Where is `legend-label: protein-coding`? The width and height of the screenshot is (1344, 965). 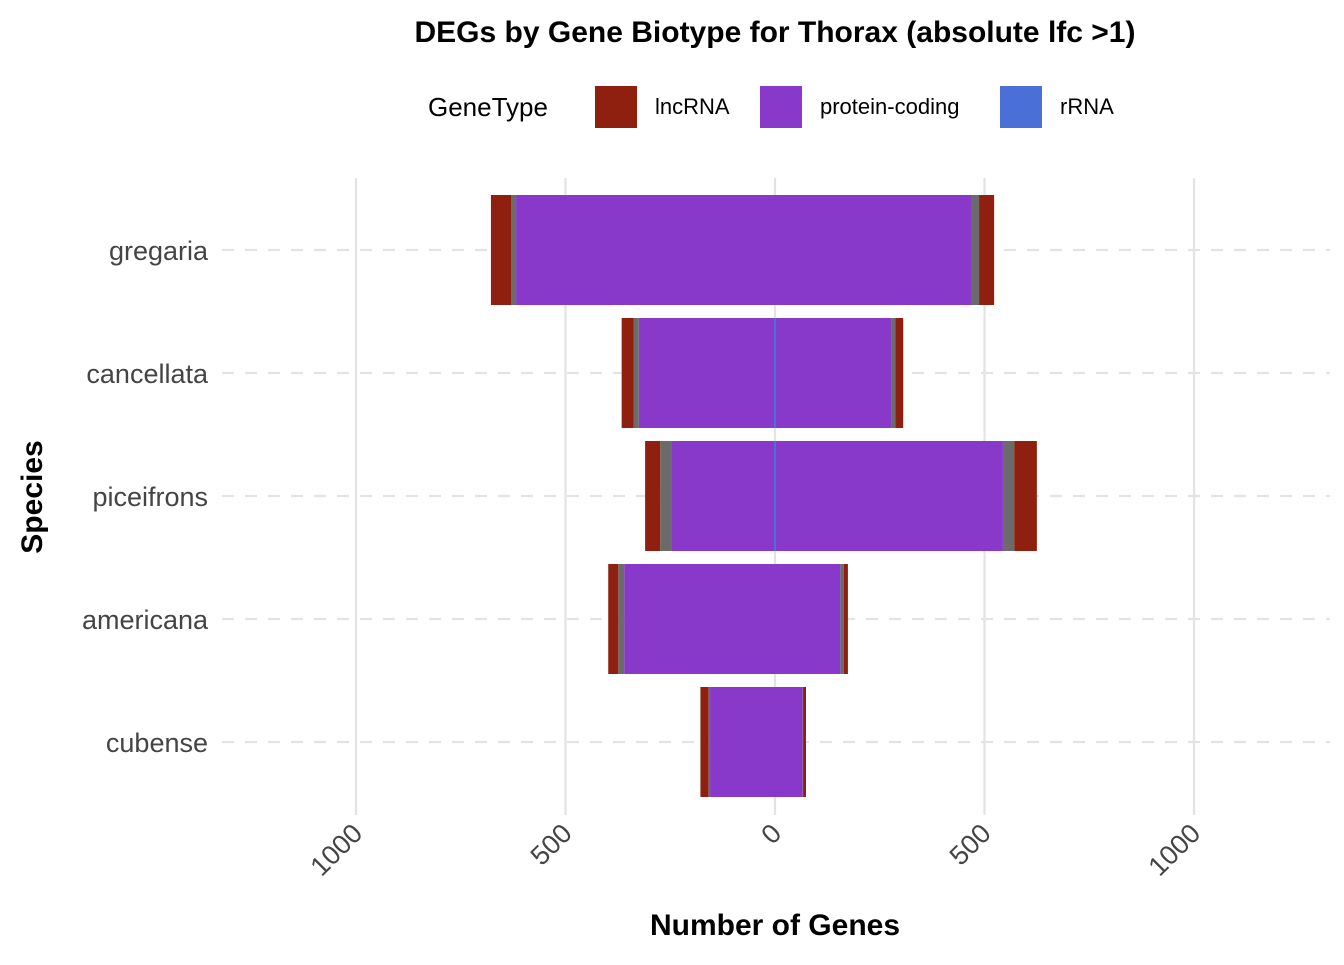
legend-label: protein-coding is located at coordinates (889, 106).